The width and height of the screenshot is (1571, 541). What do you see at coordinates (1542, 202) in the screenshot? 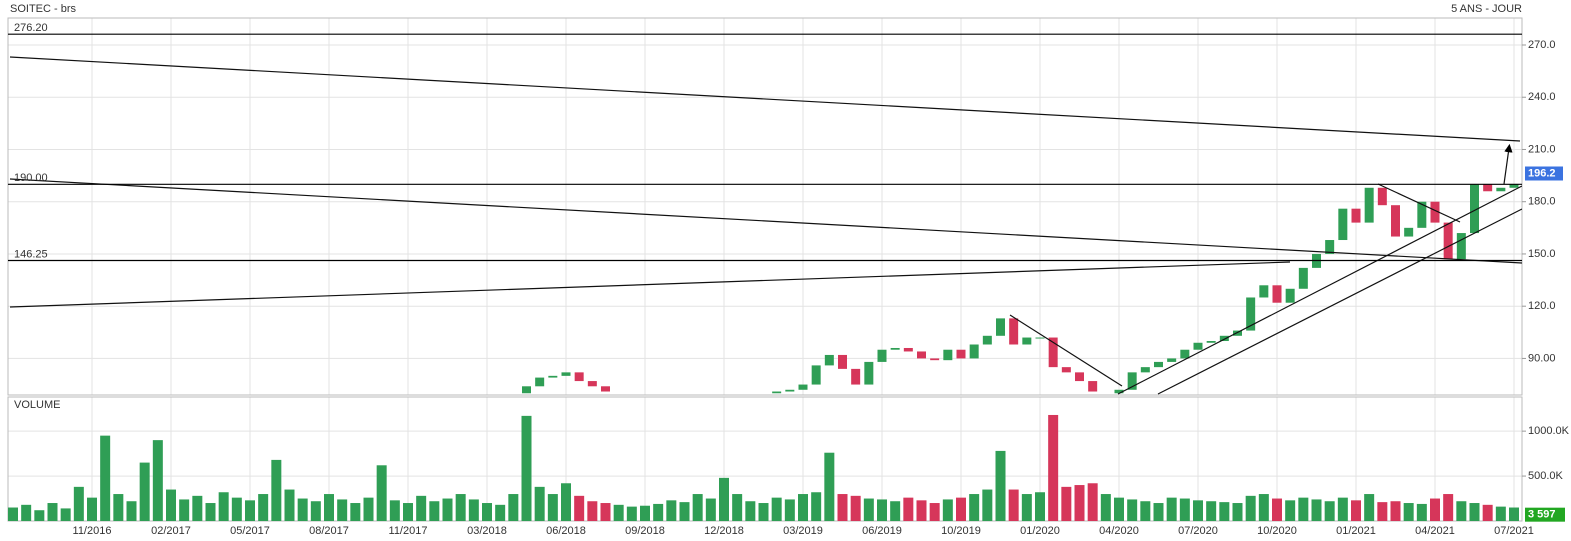
I see `y-tick-label: 180.0` at bounding box center [1542, 202].